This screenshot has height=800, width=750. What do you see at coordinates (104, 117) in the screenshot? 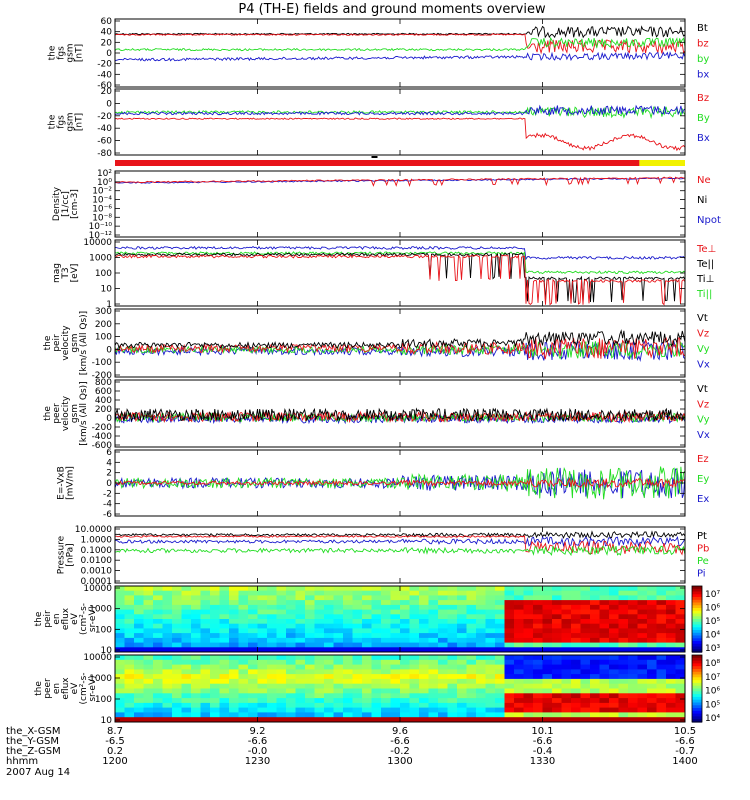
I see `panel-fgs-gsm-boost-ytick: -20` at bounding box center [104, 117].